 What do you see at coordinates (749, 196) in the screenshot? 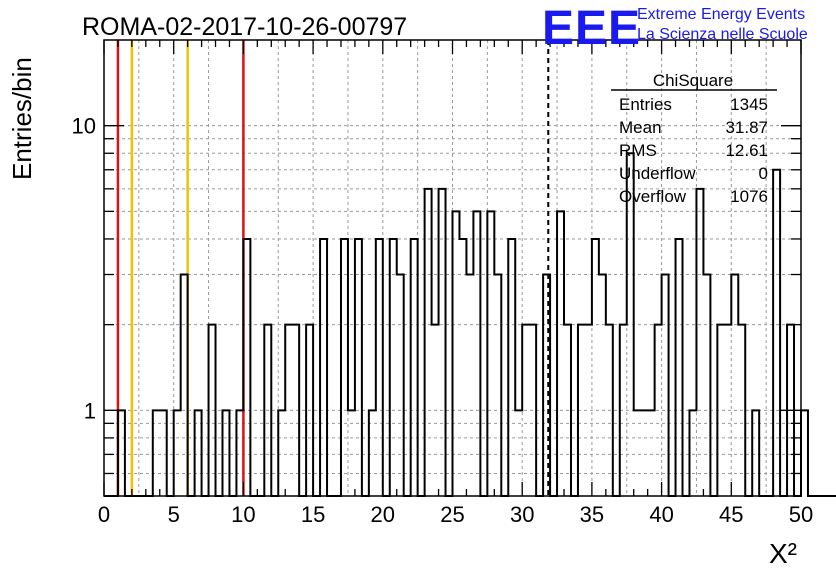
I see `stats-overflow-value: 1076` at bounding box center [749, 196].